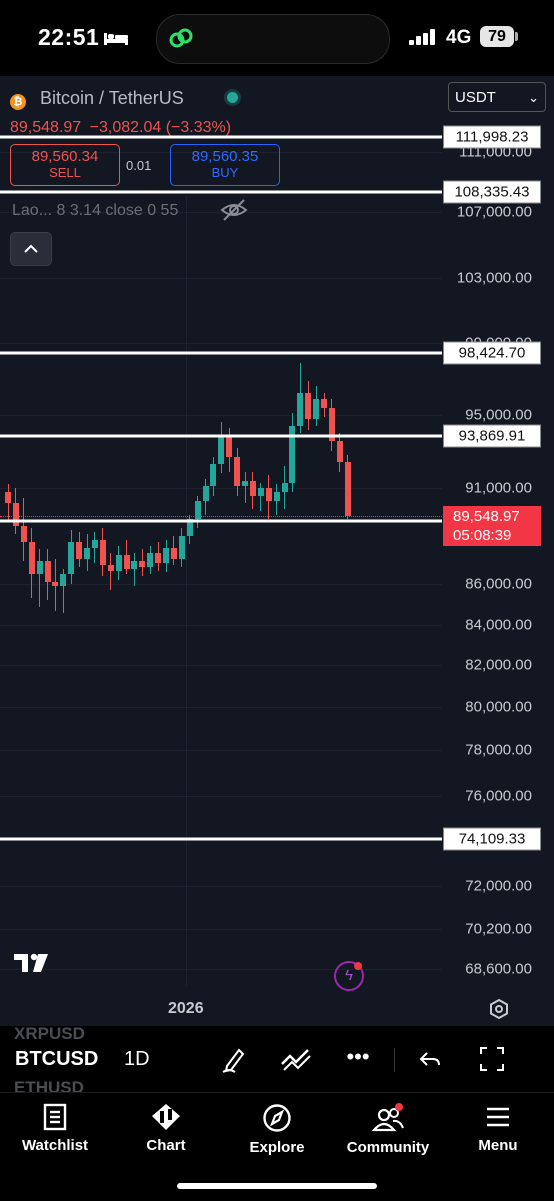  I want to click on fullscreen-icon, so click(492, 1059).